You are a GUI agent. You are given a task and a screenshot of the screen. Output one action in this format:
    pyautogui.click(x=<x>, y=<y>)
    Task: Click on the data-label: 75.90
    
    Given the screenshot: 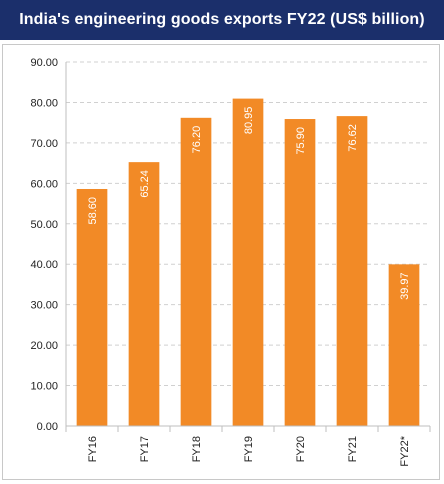 What is the action you would take?
    pyautogui.click(x=301, y=141)
    